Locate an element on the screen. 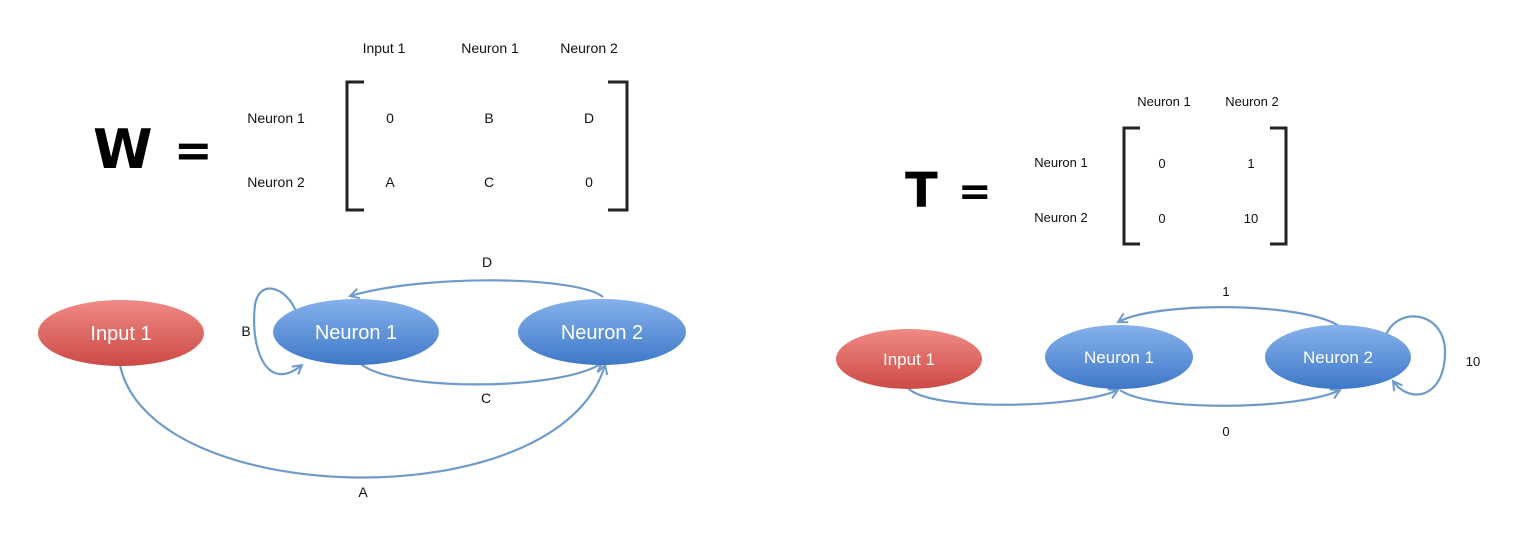 This screenshot has width=1522, height=545. w-right-bracket is located at coordinates (618, 146).